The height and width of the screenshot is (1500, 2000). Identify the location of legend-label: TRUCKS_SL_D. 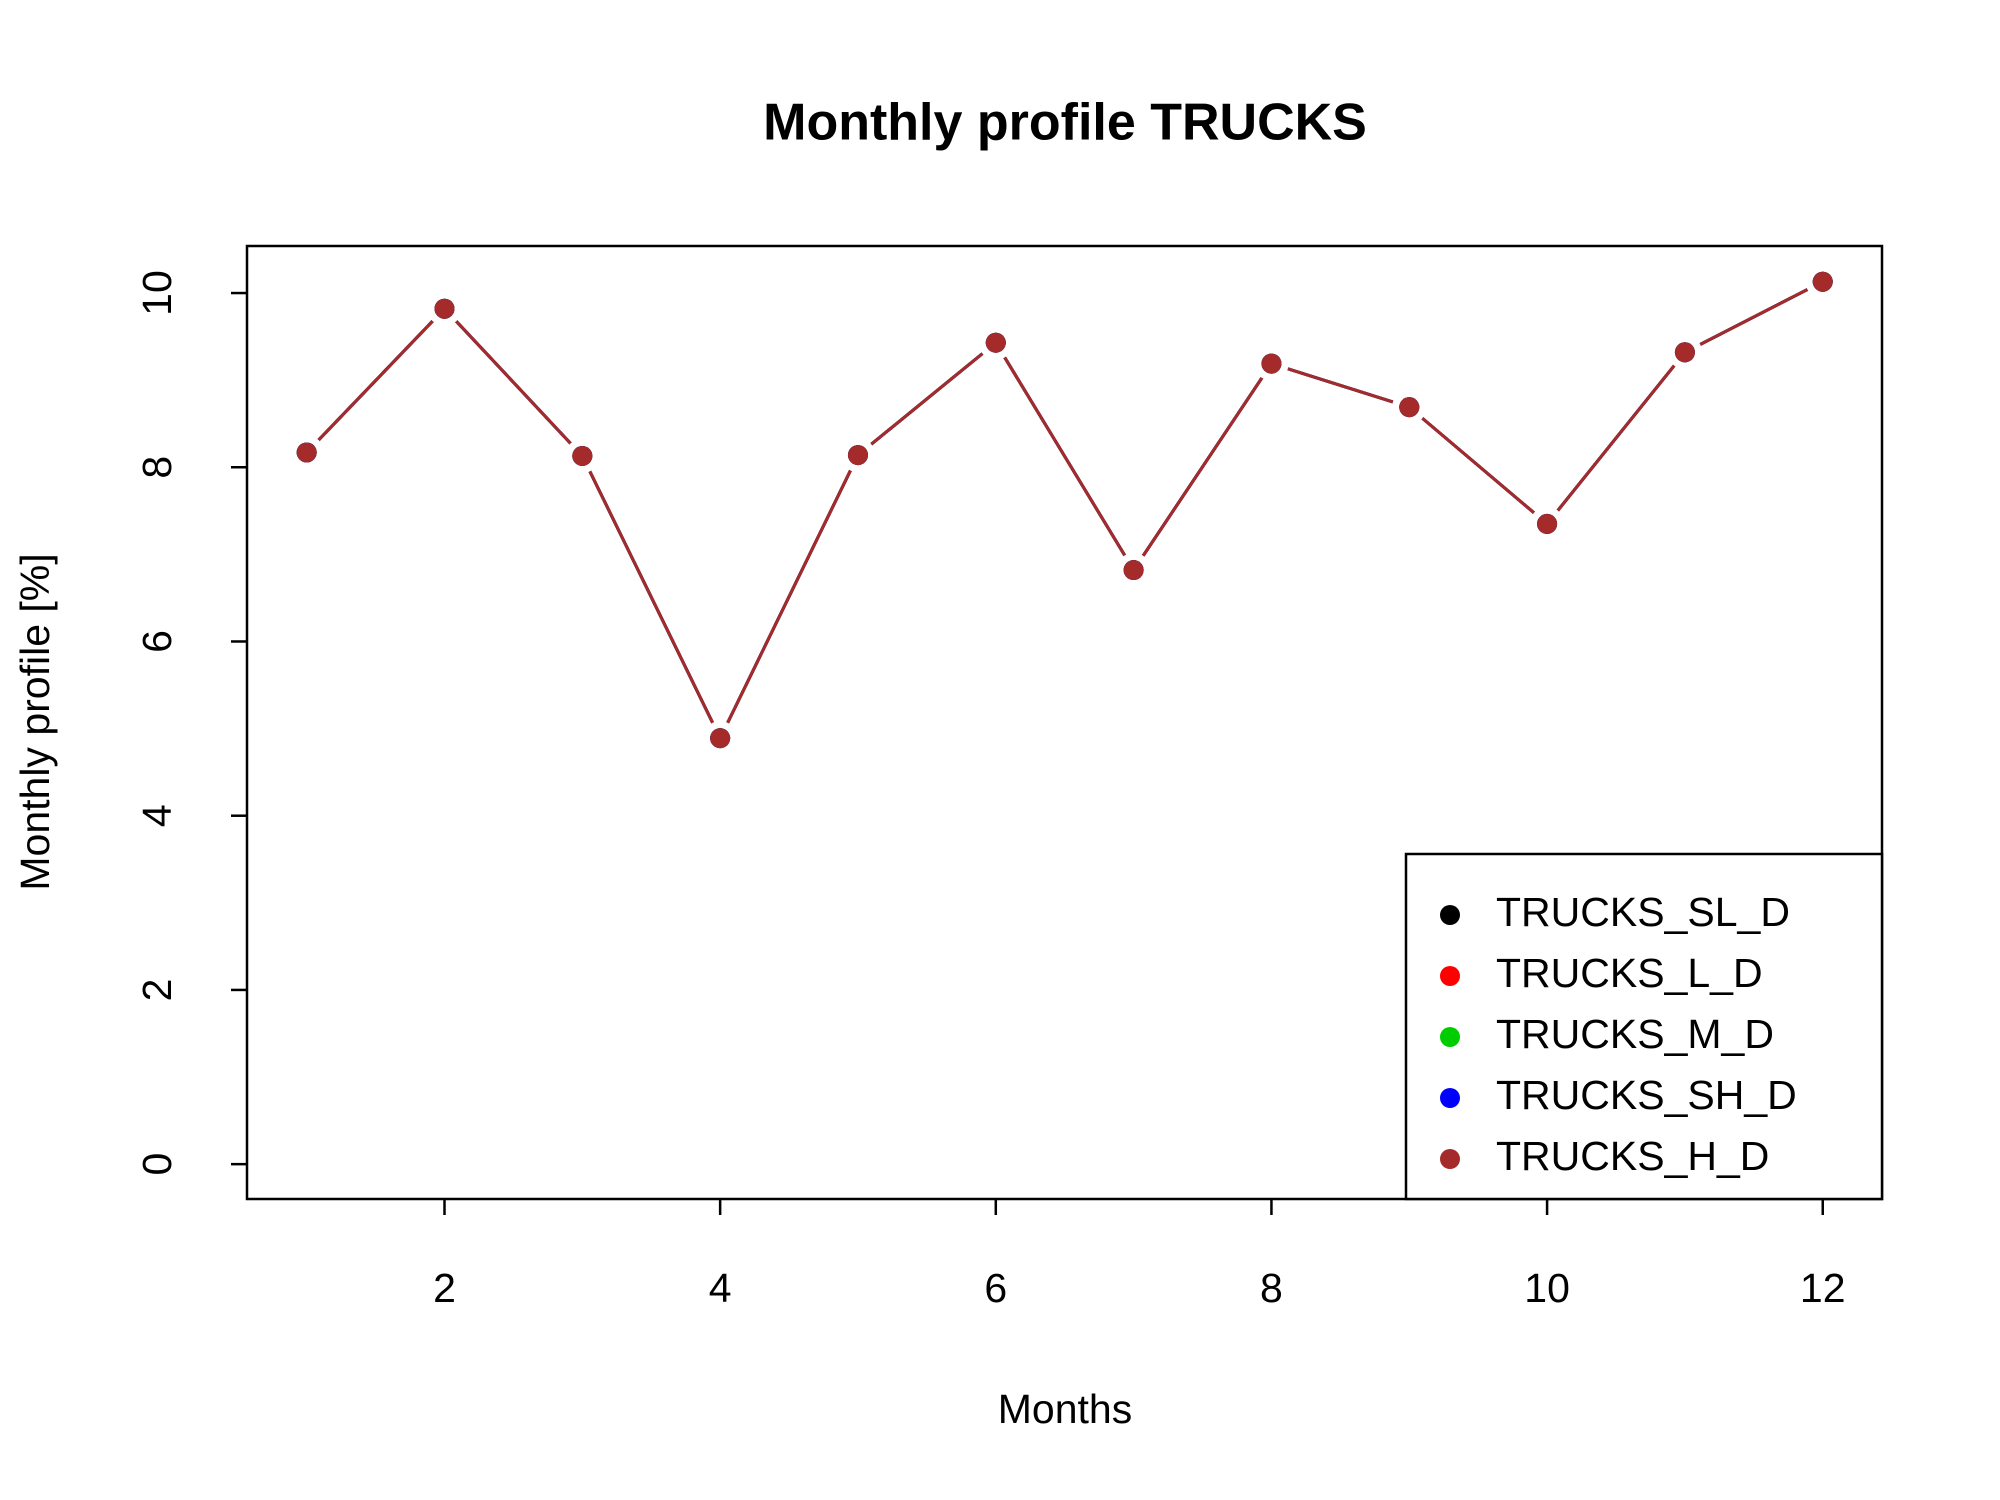
(1643, 912).